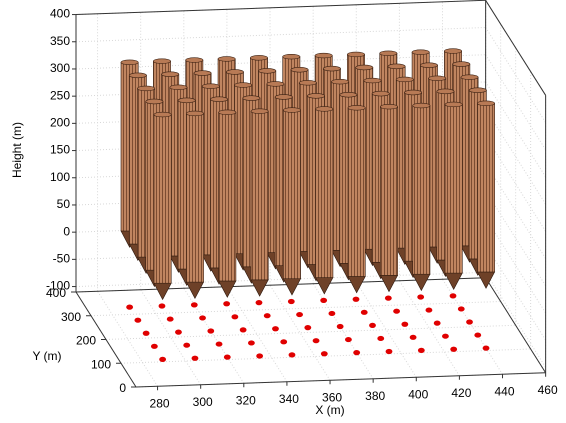 This screenshot has width=566, height=423. I want to click on axis-edge, so click(516, 325).